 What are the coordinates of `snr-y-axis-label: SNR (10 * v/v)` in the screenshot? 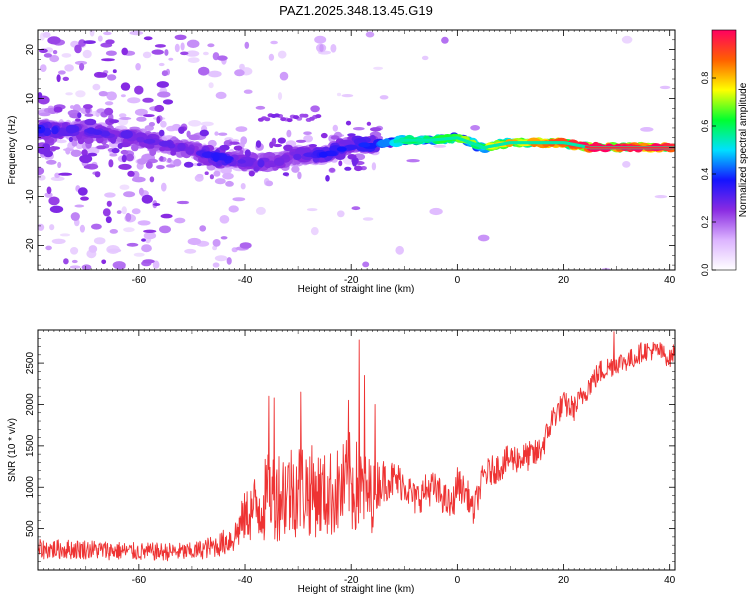 It's located at (12, 450).